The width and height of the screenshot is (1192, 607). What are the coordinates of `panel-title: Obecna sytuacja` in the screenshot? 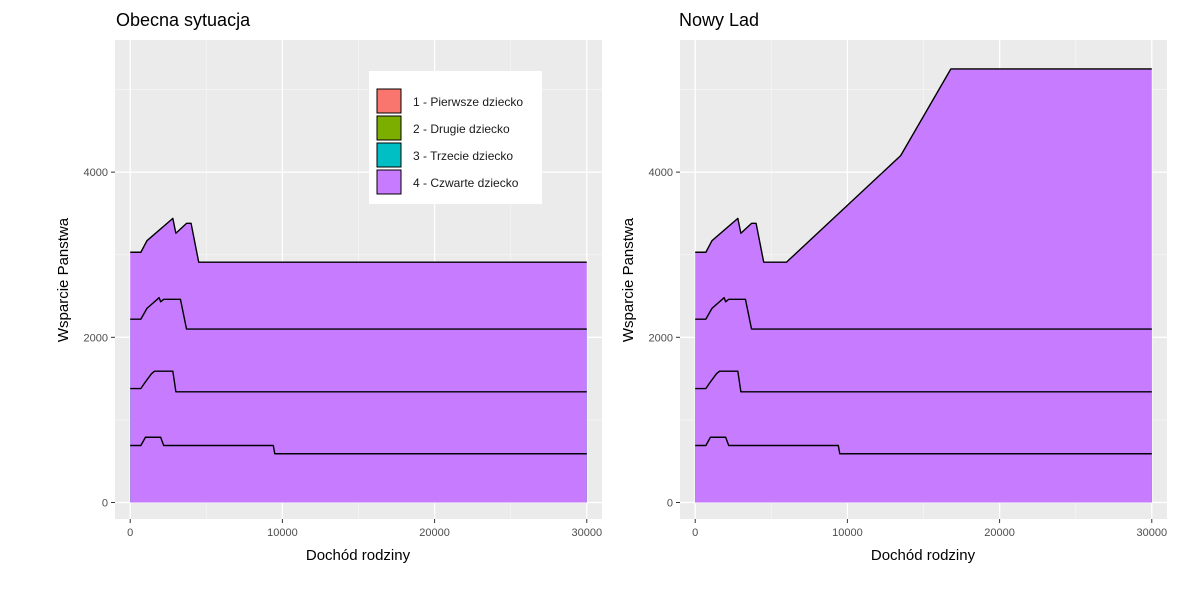 It's located at (183, 20).